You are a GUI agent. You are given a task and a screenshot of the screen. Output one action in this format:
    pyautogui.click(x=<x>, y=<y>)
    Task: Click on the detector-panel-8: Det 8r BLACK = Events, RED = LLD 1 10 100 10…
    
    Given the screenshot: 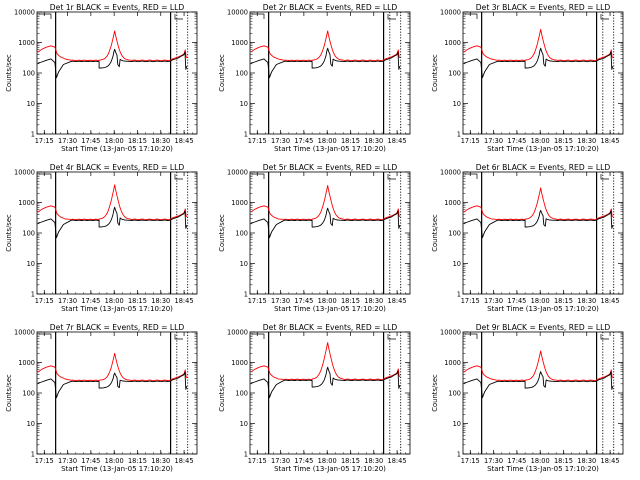 What is the action you would take?
    pyautogui.click(x=314, y=398)
    